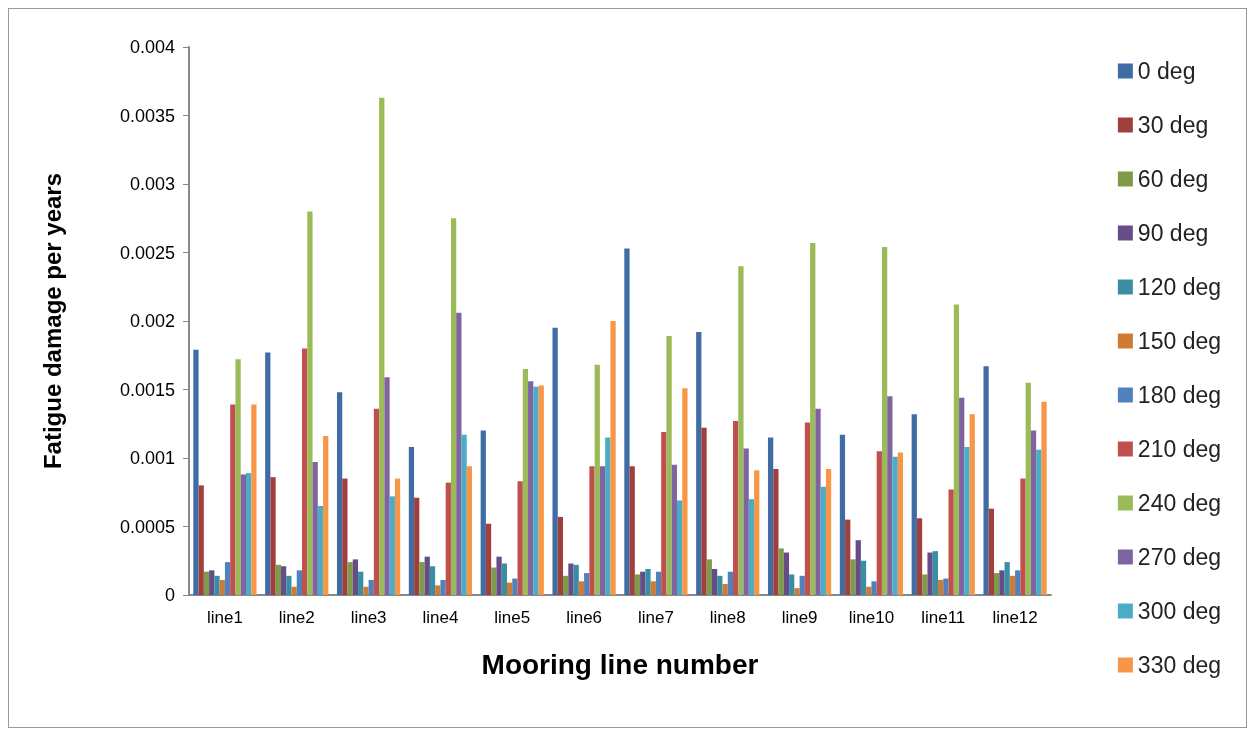 Image resolution: width=1255 pixels, height=736 pixels. Describe the element at coordinates (147, 252) in the screenshot. I see `y-tick-label: 0.0025` at that location.